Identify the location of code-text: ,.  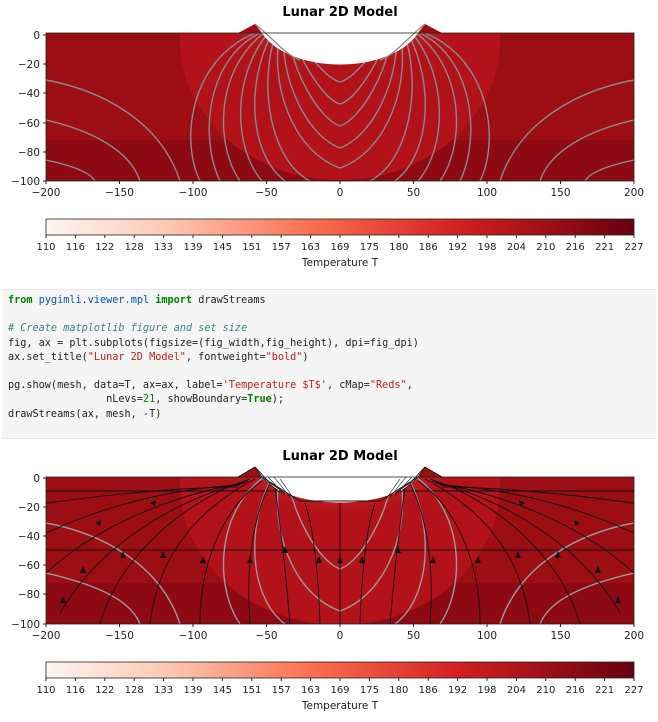
(409, 386).